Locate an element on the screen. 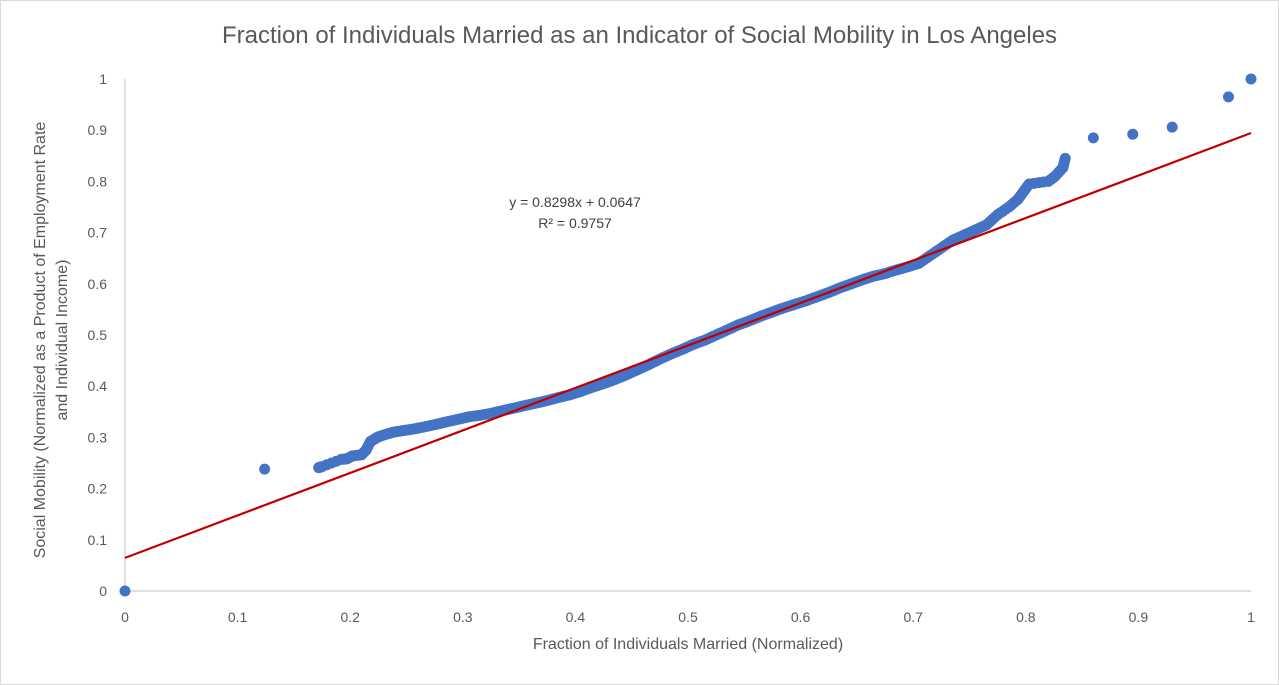 This screenshot has height=685, width=1279. x-tick-label: 0.5 is located at coordinates (688, 617).